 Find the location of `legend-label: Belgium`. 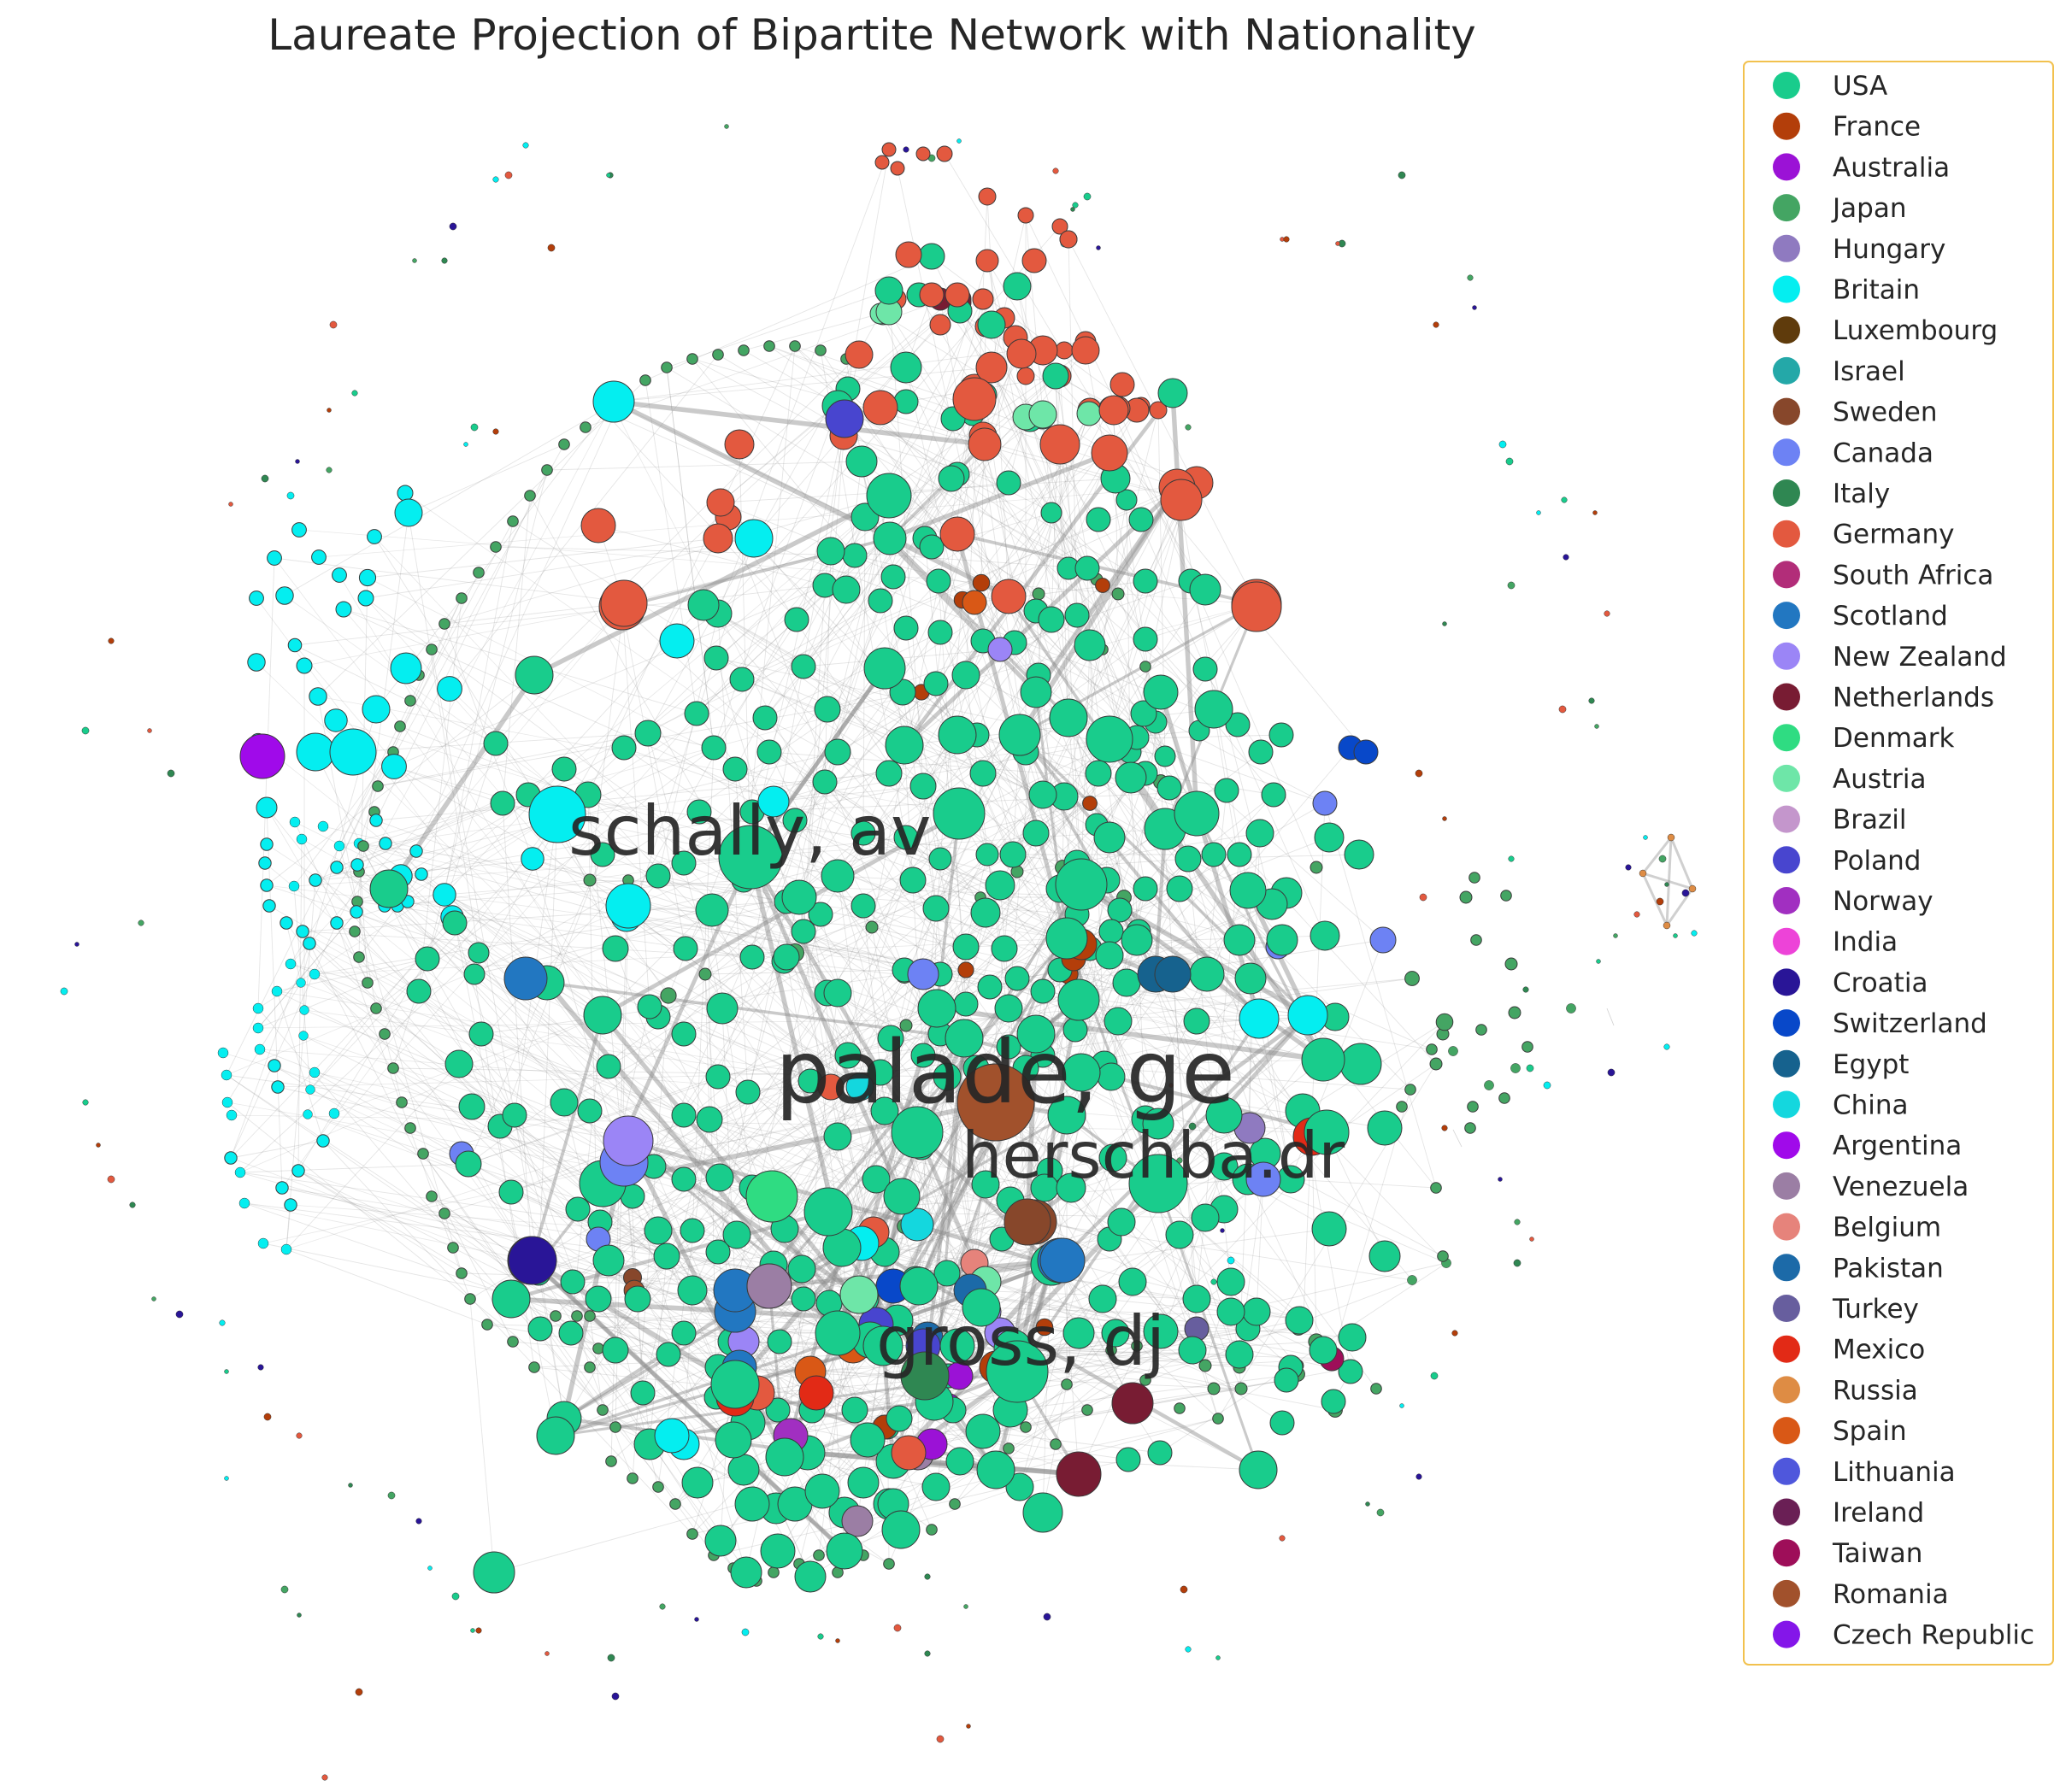

legend-label: Belgium is located at coordinates (1887, 1228).